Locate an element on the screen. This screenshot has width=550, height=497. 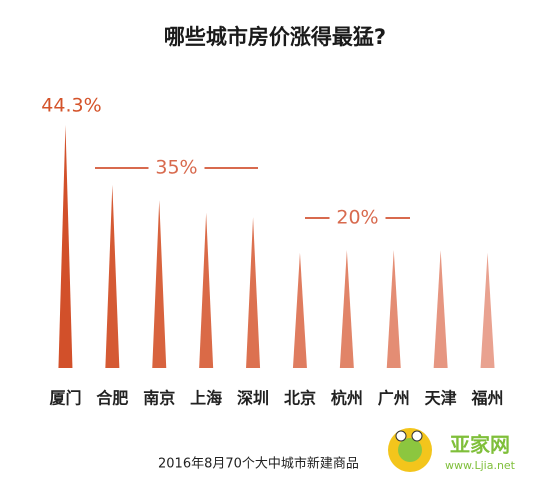
x-tick-label: 福州 is located at coordinates (487, 398).